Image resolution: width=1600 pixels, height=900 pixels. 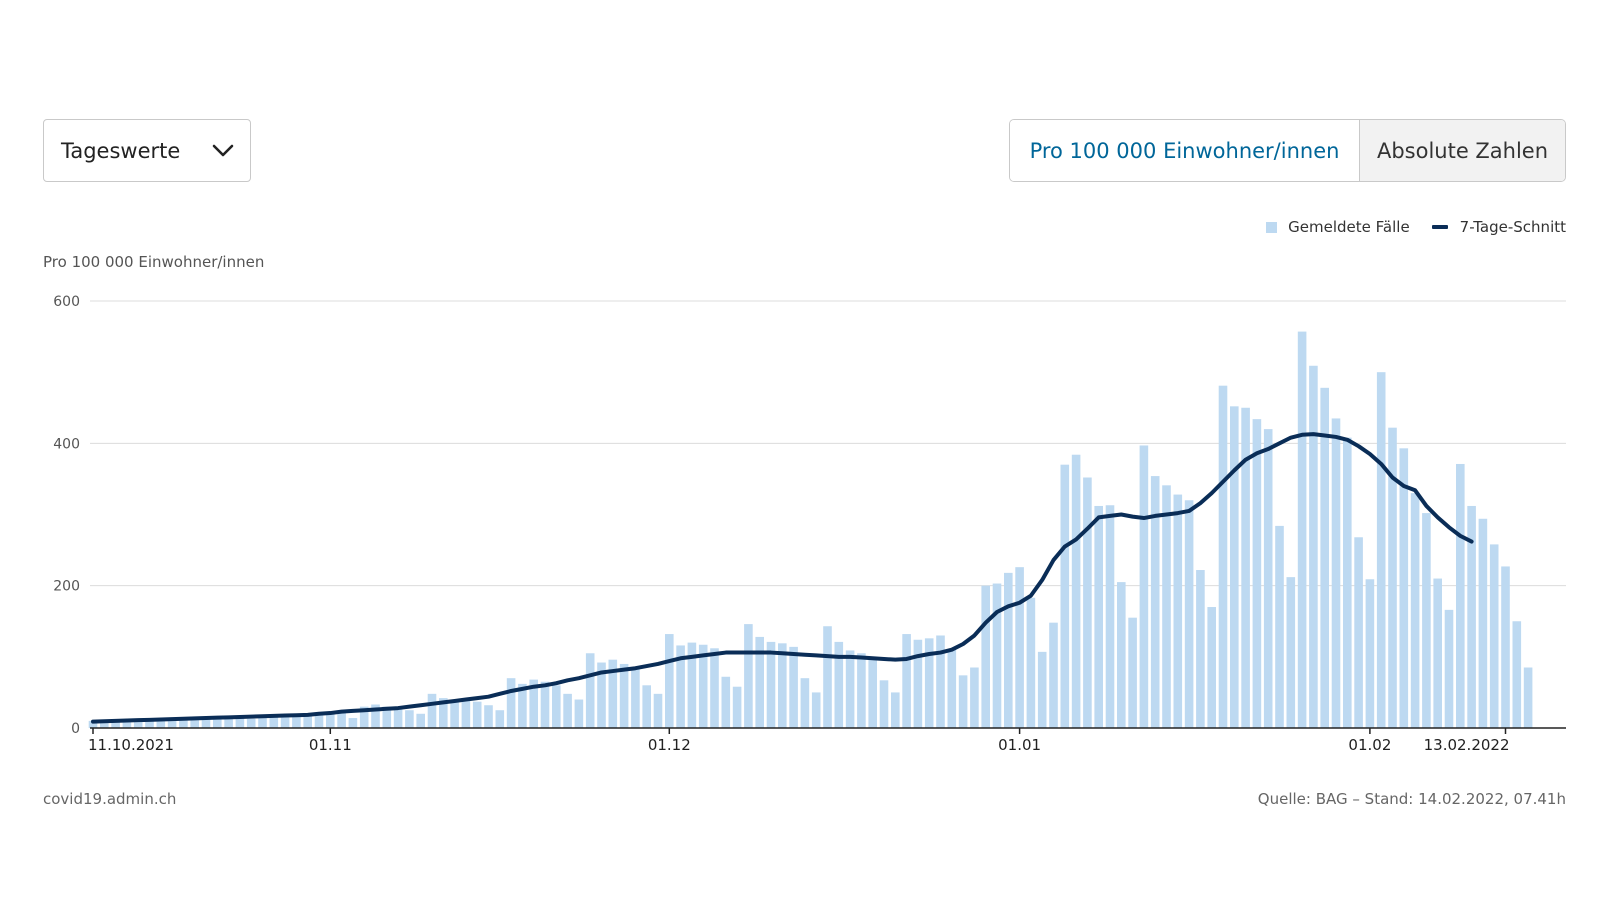 I want to click on legend-bars-label: Gemeldete Fälle, so click(x=1349, y=227).